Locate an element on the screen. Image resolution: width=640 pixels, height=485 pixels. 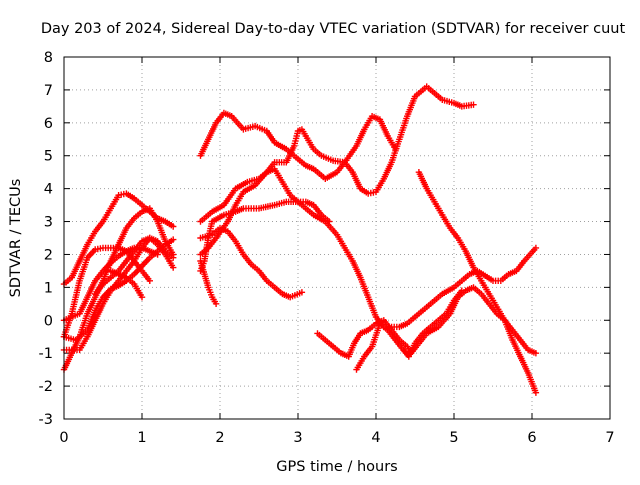
y-axis-label: SDTVAR / TECUs is located at coordinates (16, 238).